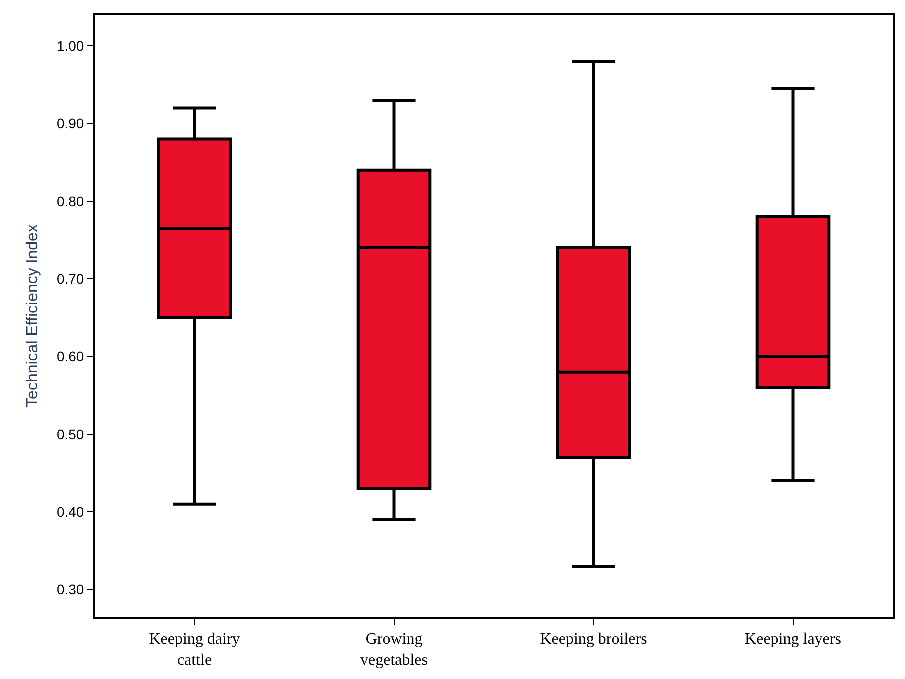 This screenshot has height=679, width=905. Describe the element at coordinates (70, 124) in the screenshot. I see `y-tick-label: 0.90` at that location.